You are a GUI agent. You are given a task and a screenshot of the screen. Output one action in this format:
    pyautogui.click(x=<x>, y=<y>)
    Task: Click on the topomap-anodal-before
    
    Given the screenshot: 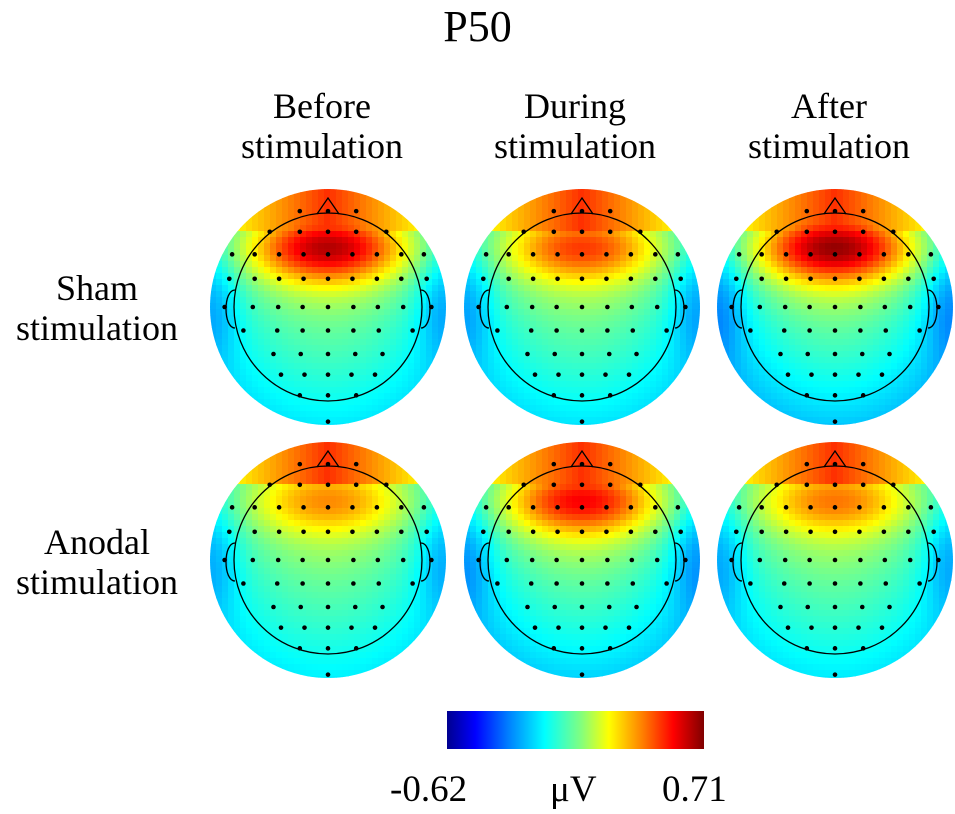 What is the action you would take?
    pyautogui.click(x=328, y=560)
    